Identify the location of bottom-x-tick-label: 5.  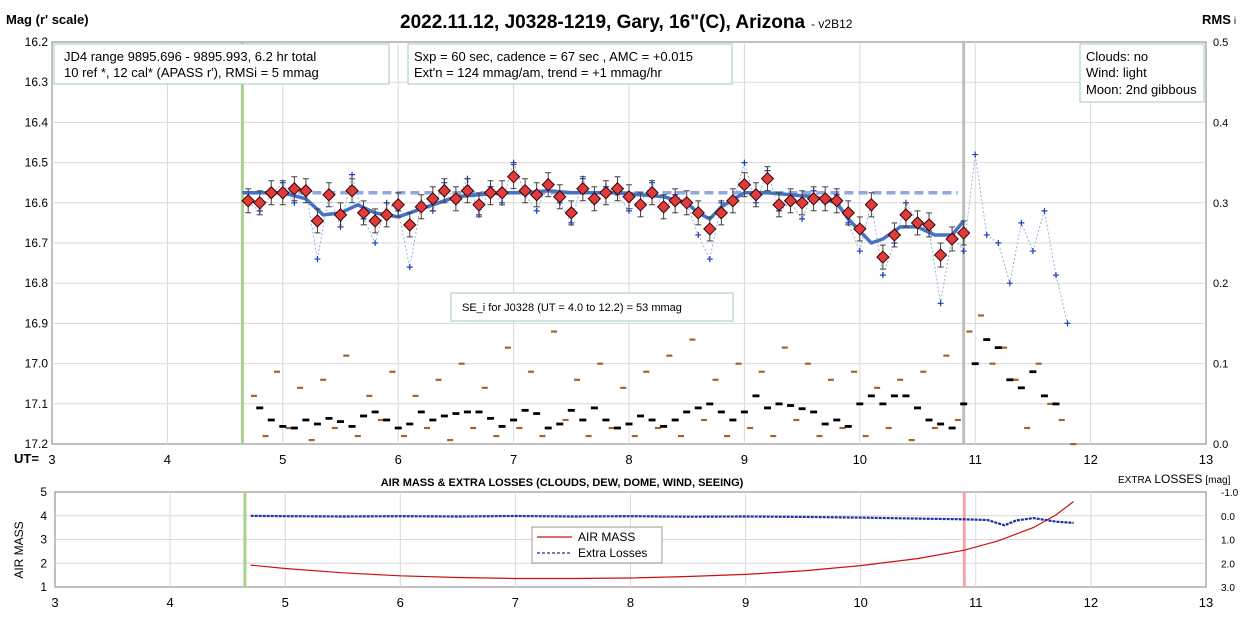
(285, 602).